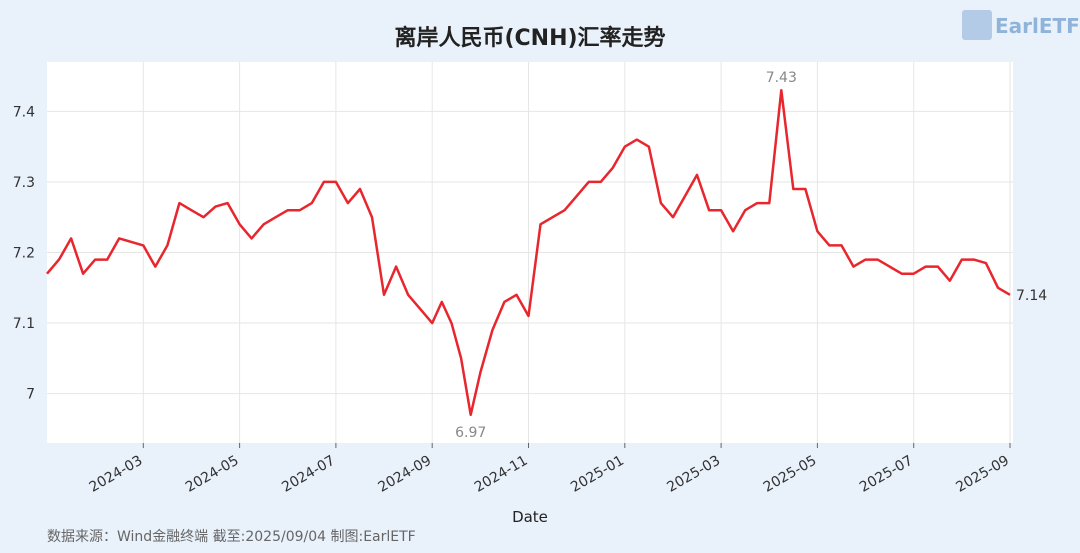 This screenshot has height=553, width=1080. What do you see at coordinates (231, 537) in the screenshot?
I see `source-note: 数据来源：Wind金融终端 截至:2025/09/04 制图:EarlETF` at bounding box center [231, 537].